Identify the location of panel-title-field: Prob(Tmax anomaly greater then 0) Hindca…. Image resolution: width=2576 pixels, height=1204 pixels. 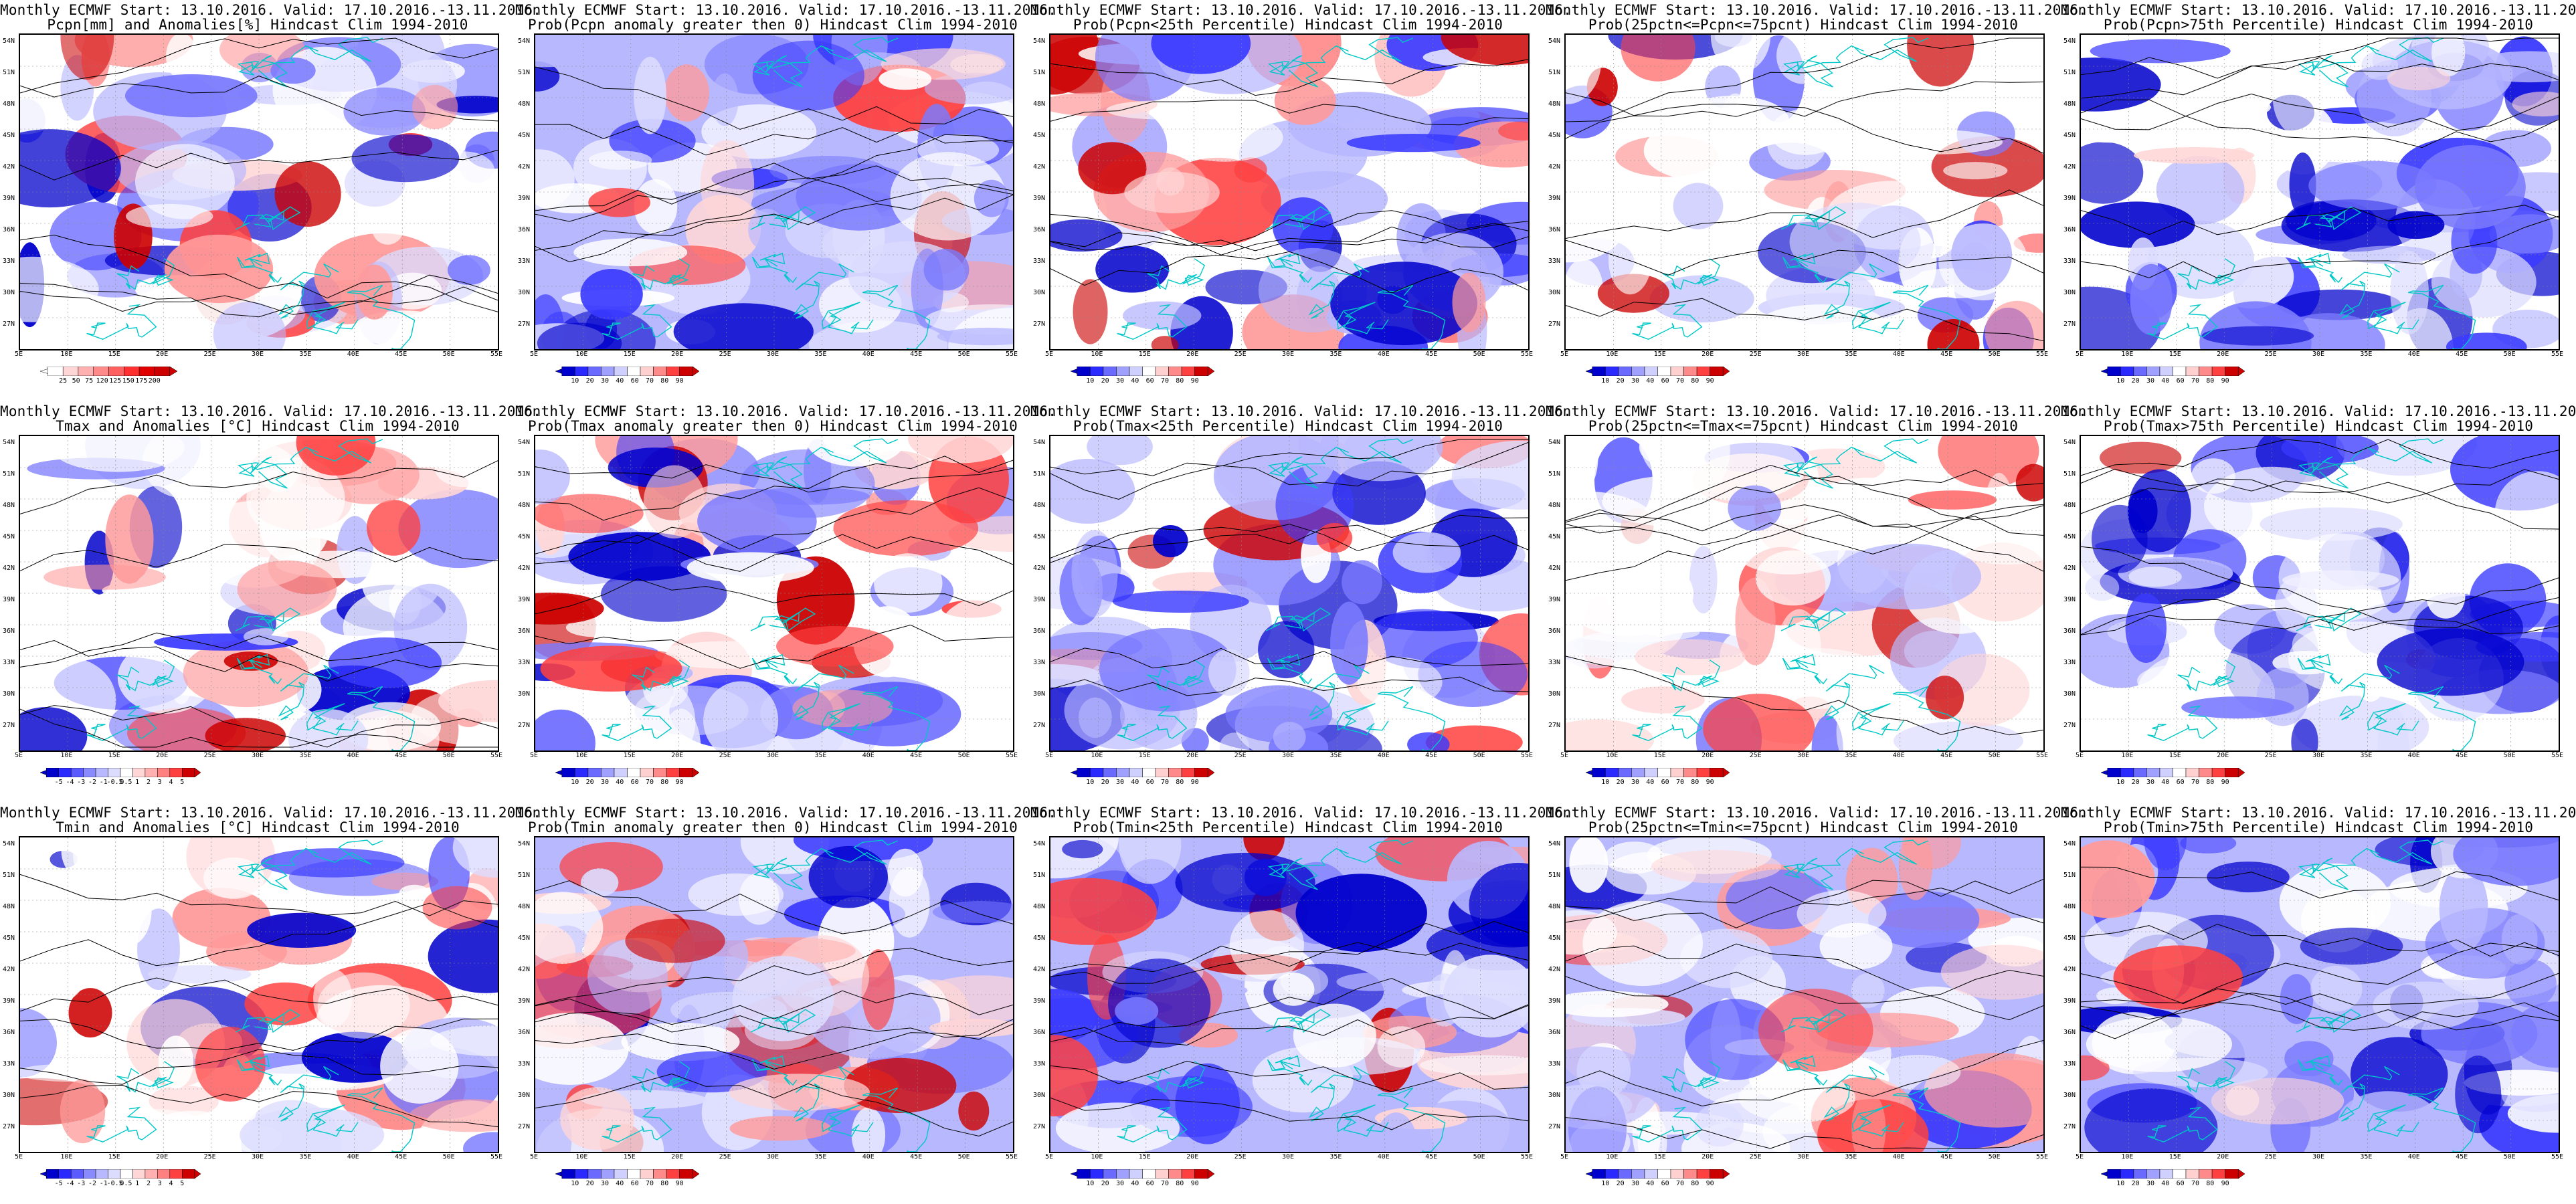
(773, 426).